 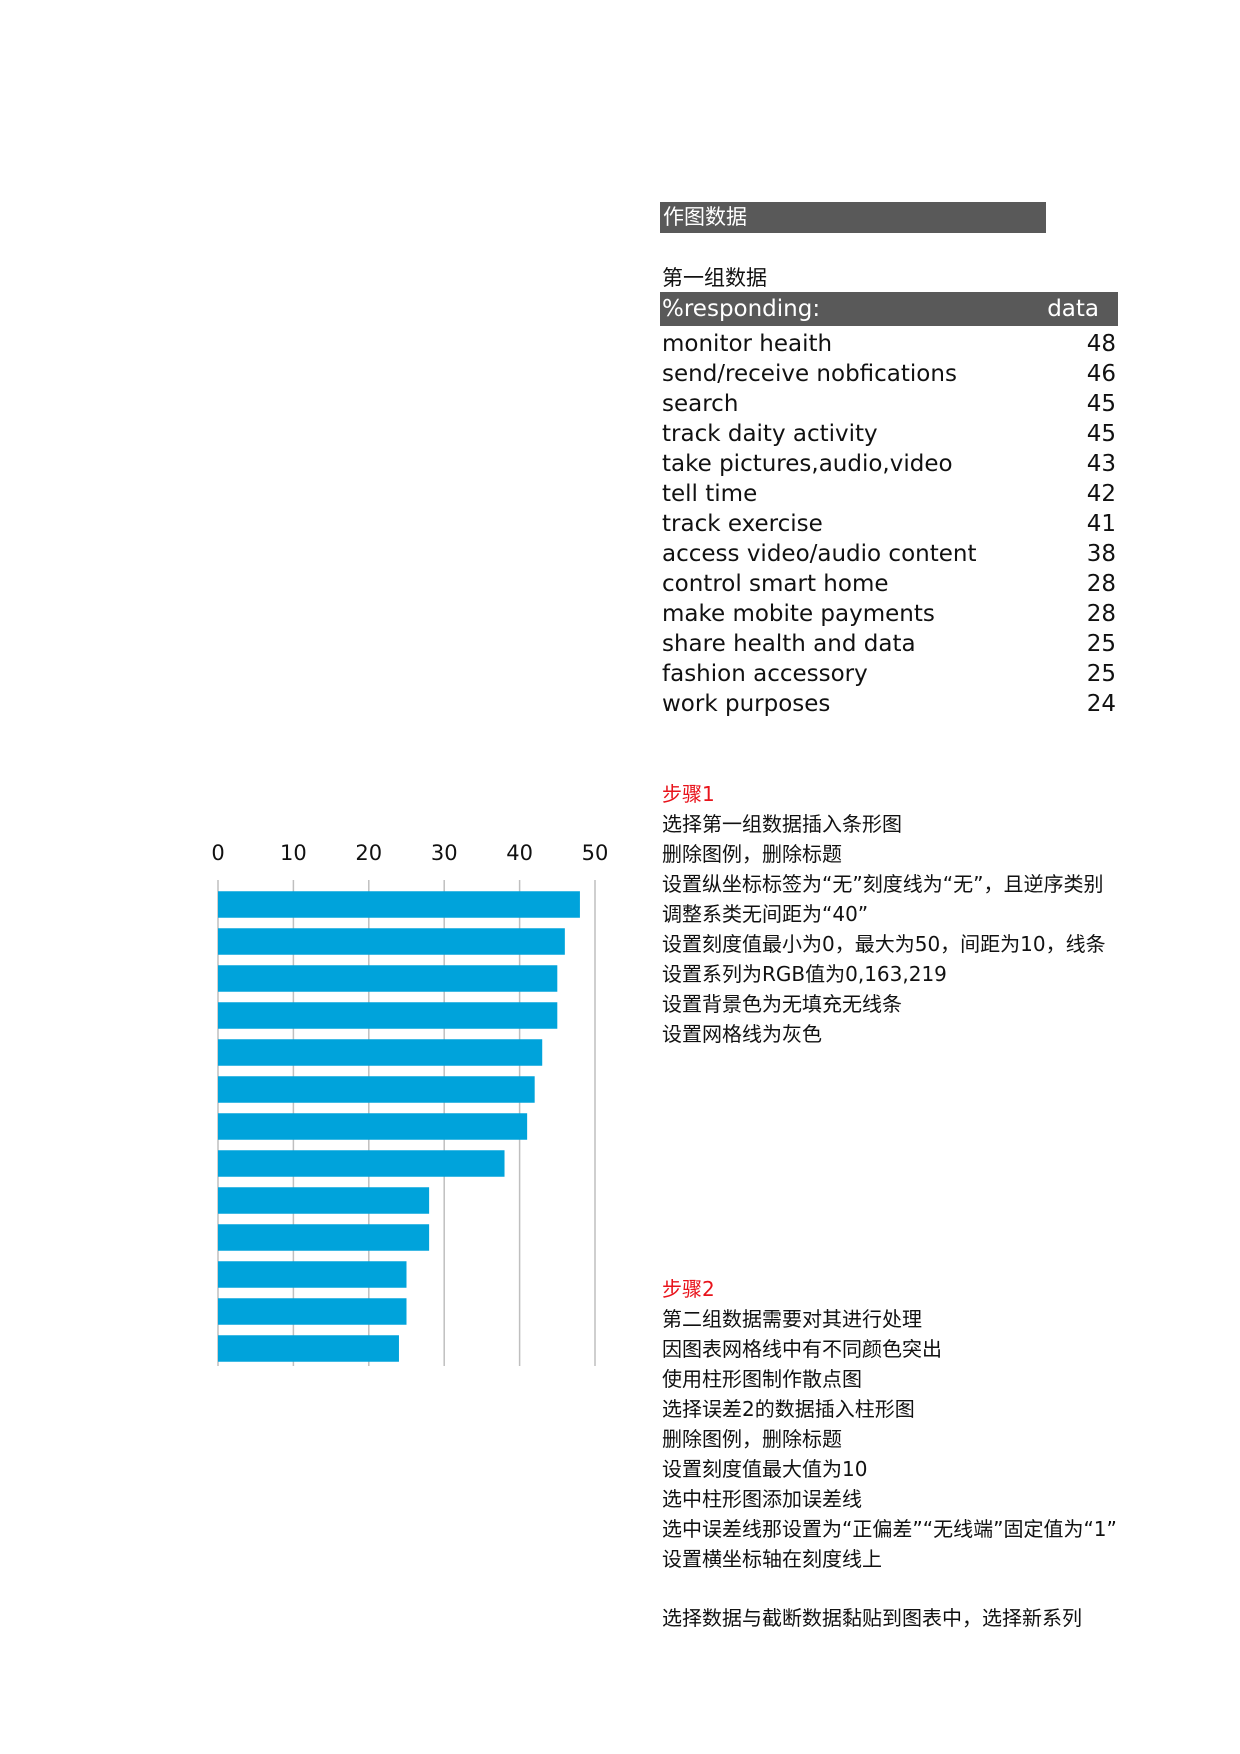 I want to click on table-row-label: track exercise, so click(x=742, y=524).